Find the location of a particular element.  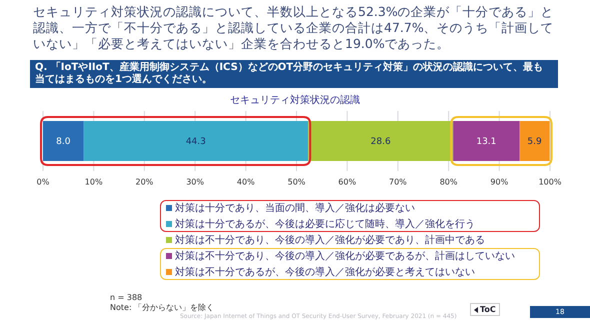

legend-label: 対策は不十分であり、今後の導入／強化が必要であり、計画中である is located at coordinates (330, 240).